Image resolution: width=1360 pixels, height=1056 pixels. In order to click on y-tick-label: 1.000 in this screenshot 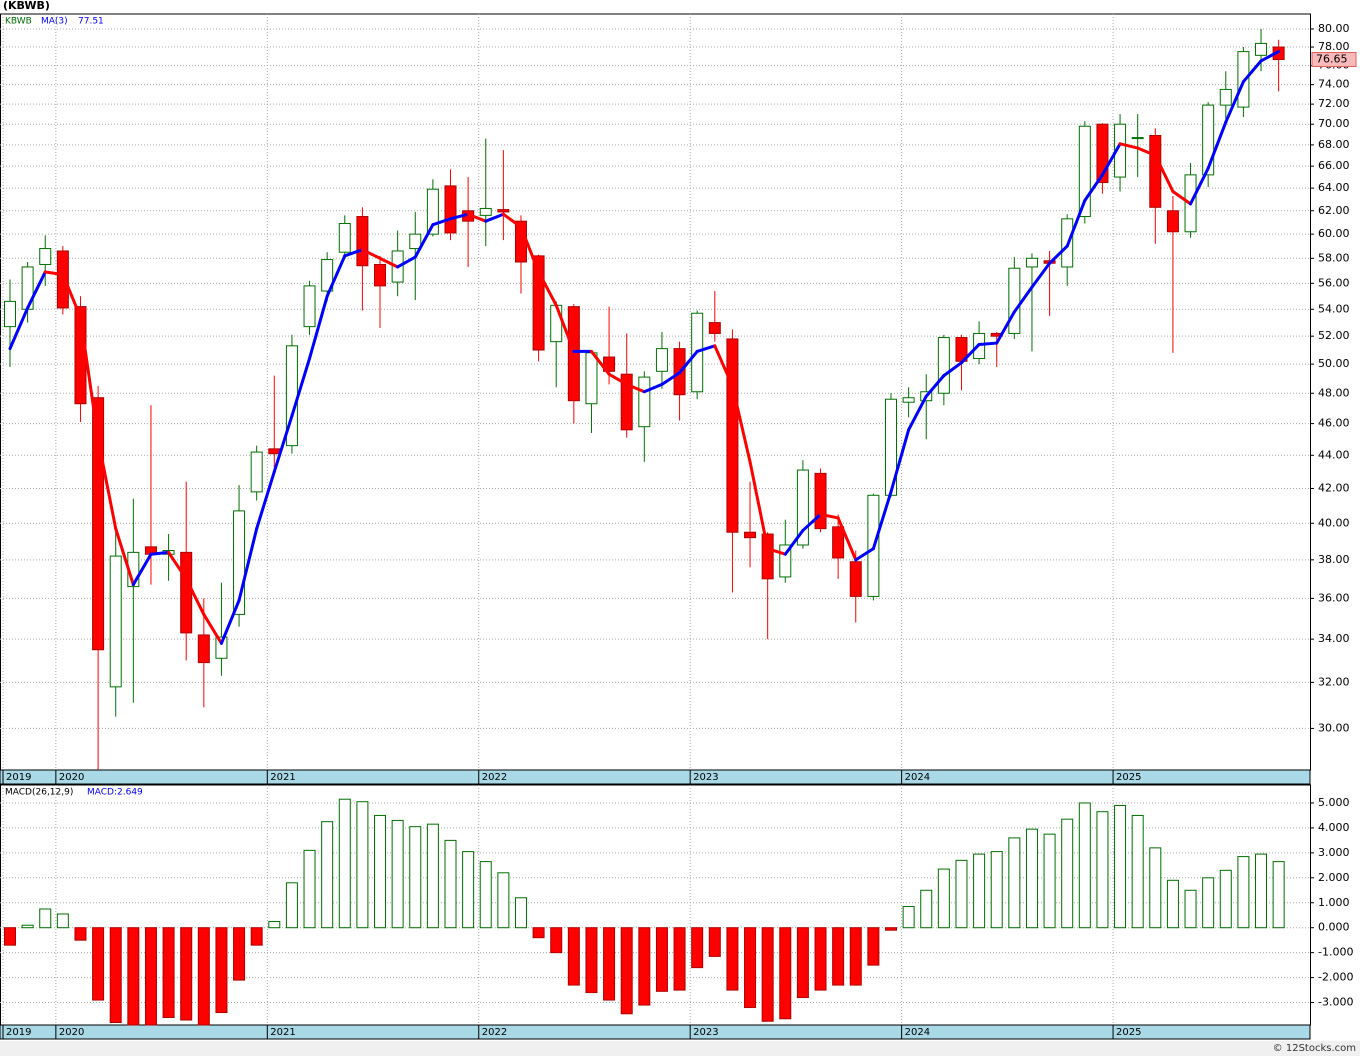, I will do `click(1334, 902)`.